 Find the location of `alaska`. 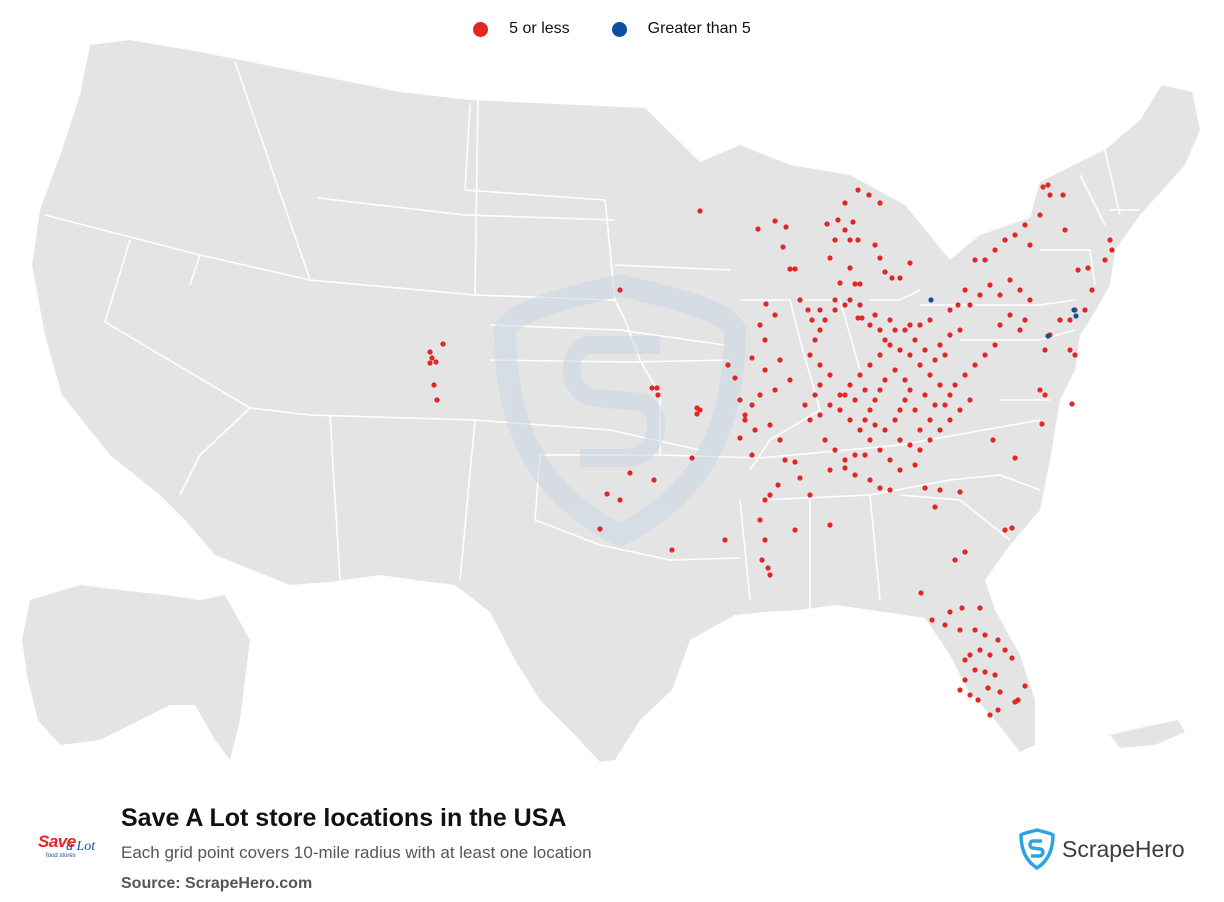

alaska is located at coordinates (136, 672).